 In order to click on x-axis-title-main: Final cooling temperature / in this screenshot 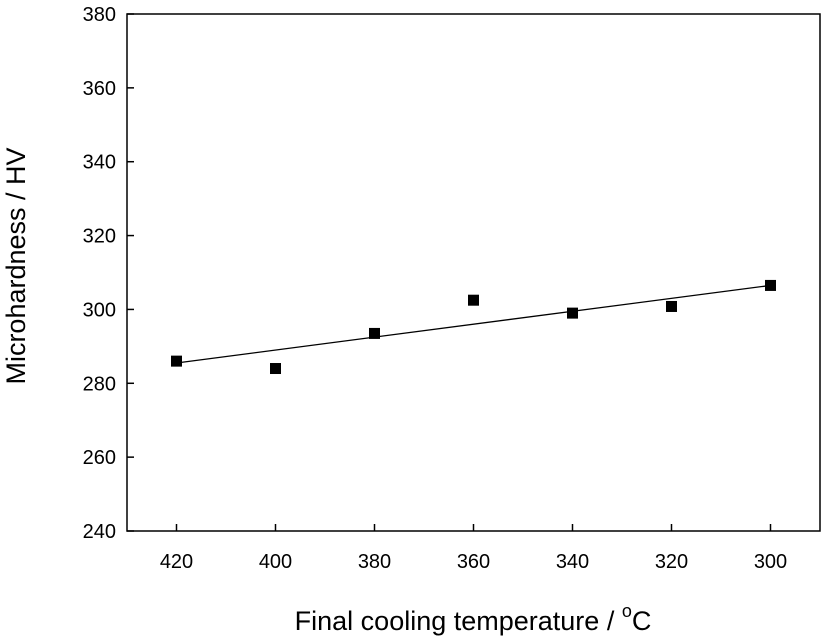, I will do `click(458, 621)`.